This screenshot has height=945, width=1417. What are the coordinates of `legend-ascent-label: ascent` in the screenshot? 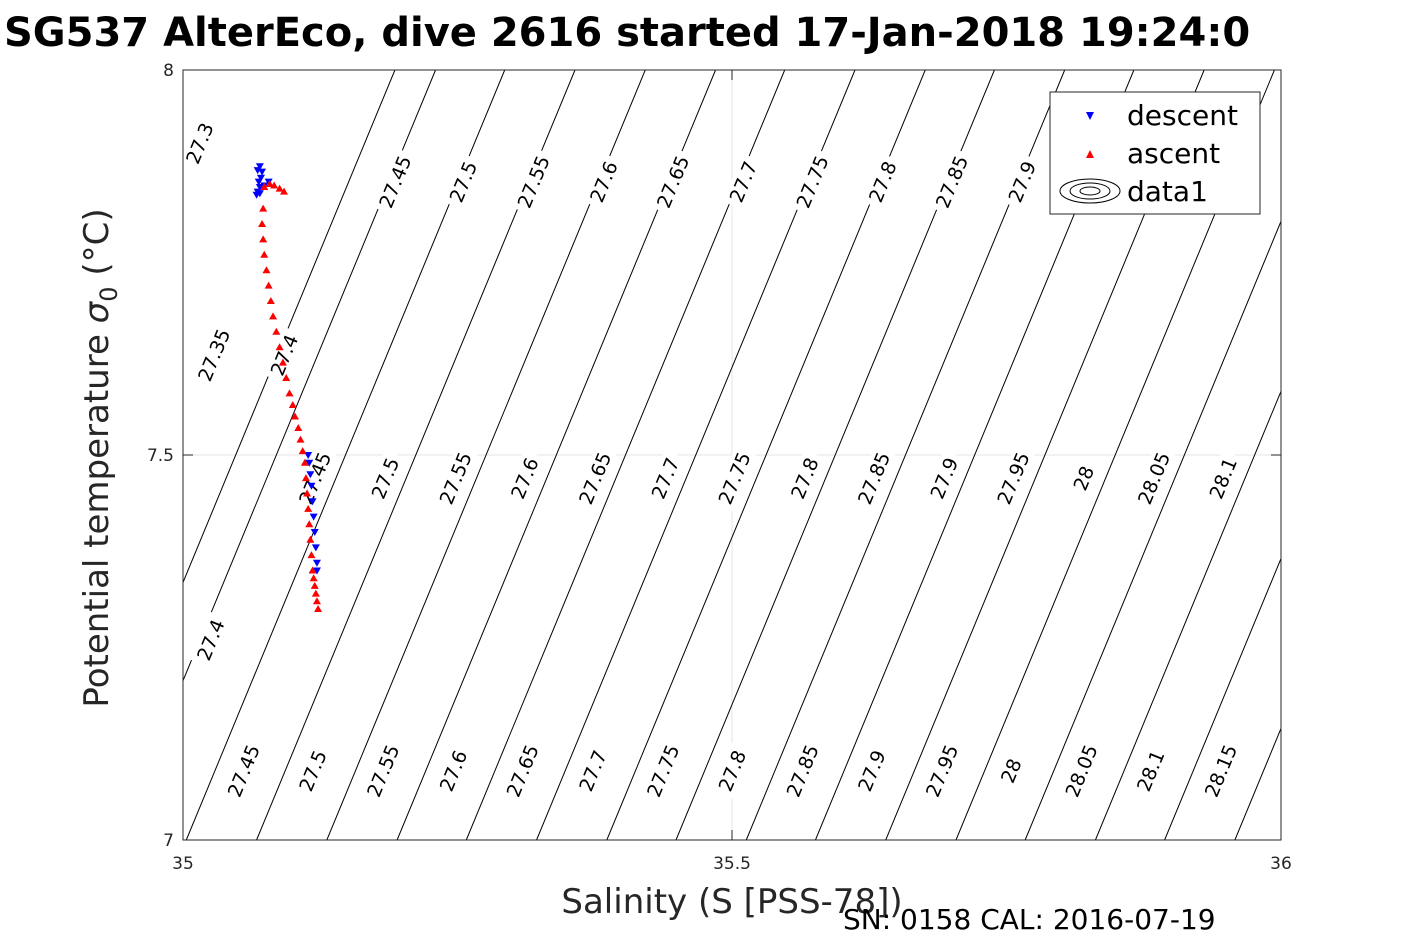 It's located at (1173, 153).